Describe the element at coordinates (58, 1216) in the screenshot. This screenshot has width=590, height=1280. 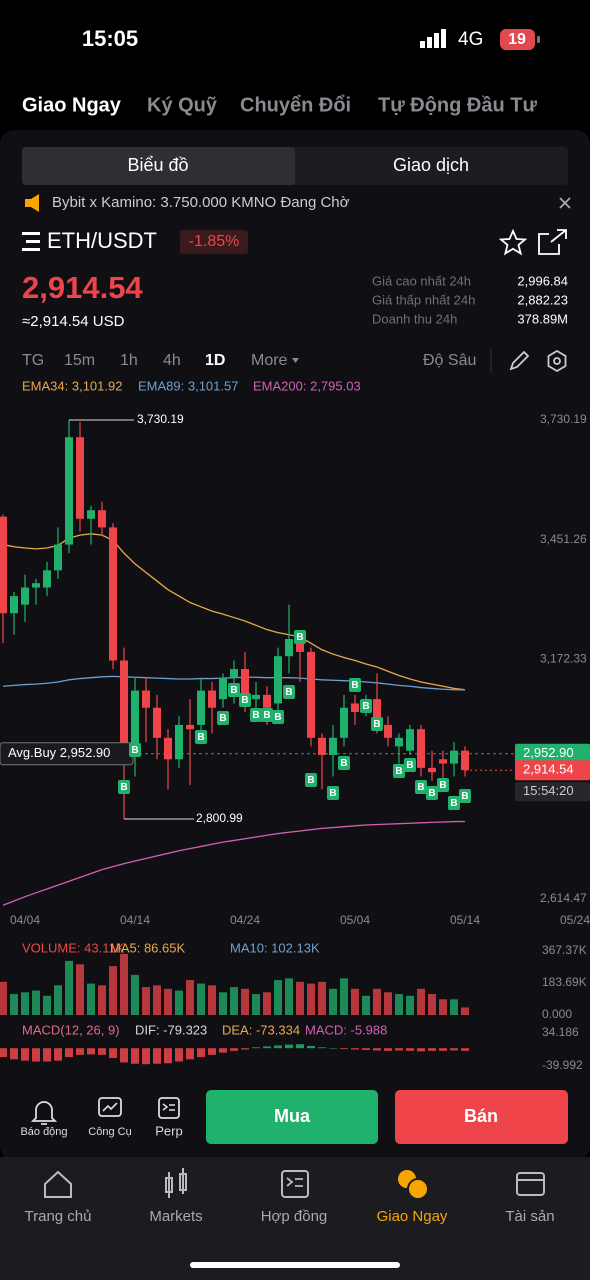
I see `nav-label: Trang chủ` at that location.